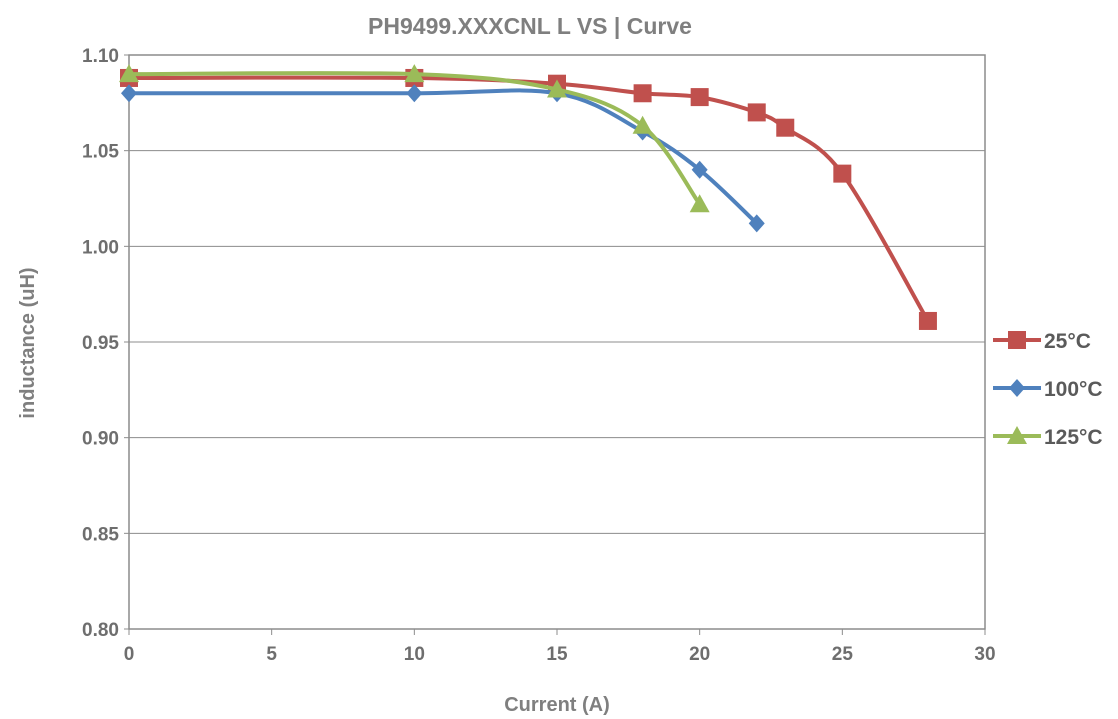 The image size is (1118, 719). What do you see at coordinates (414, 654) in the screenshot?
I see `x-tick-label: 10` at bounding box center [414, 654].